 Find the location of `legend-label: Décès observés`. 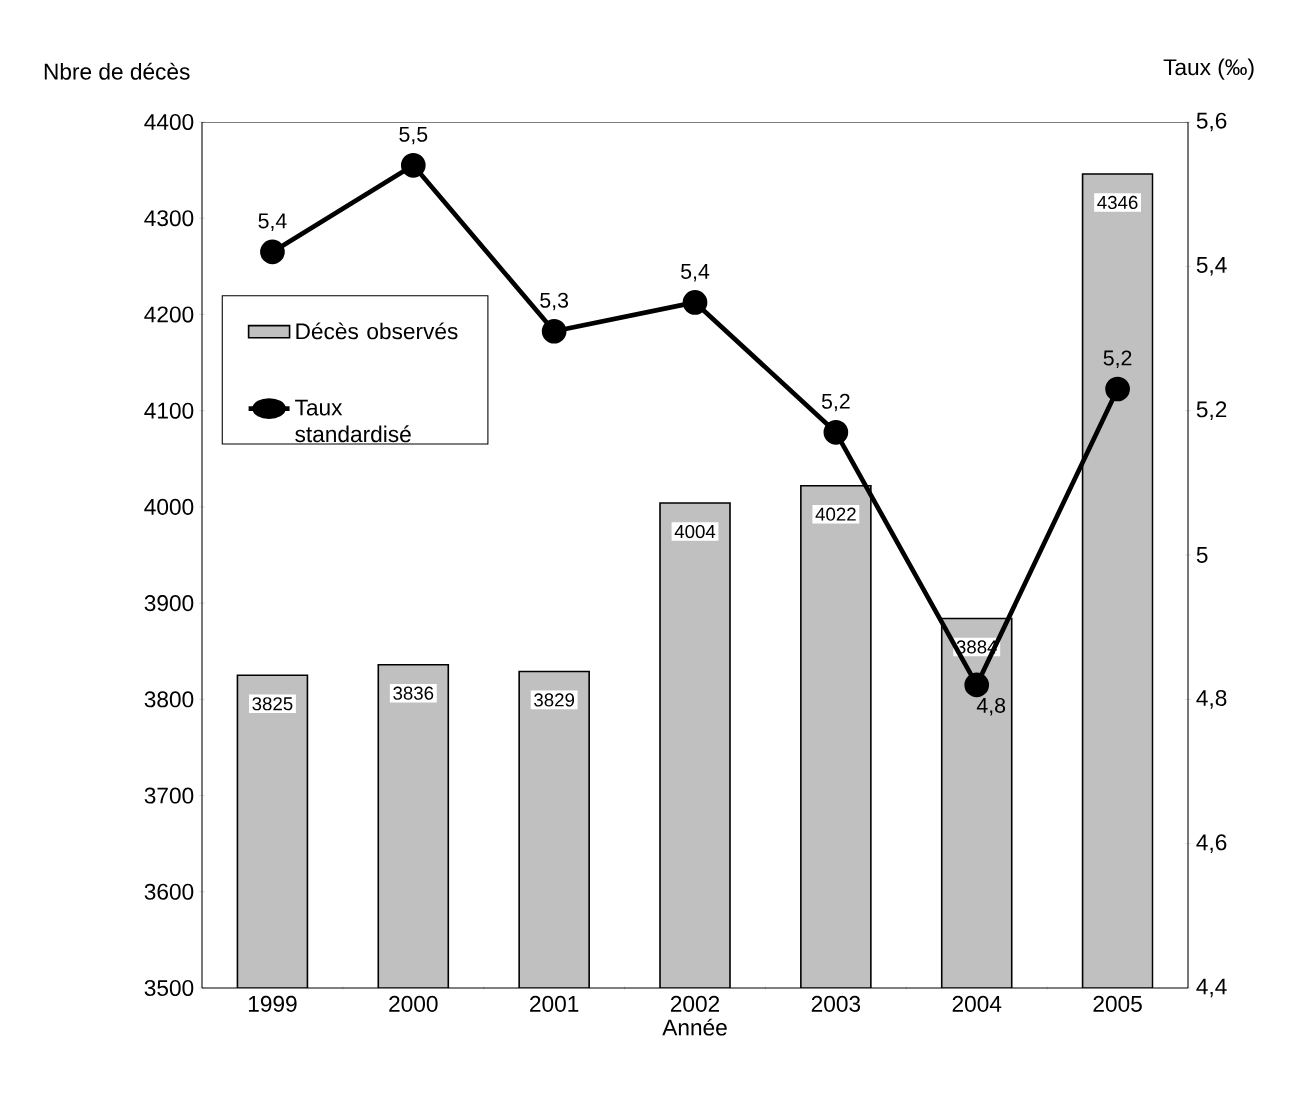

legend-label: Décès observés is located at coordinates (377, 331).